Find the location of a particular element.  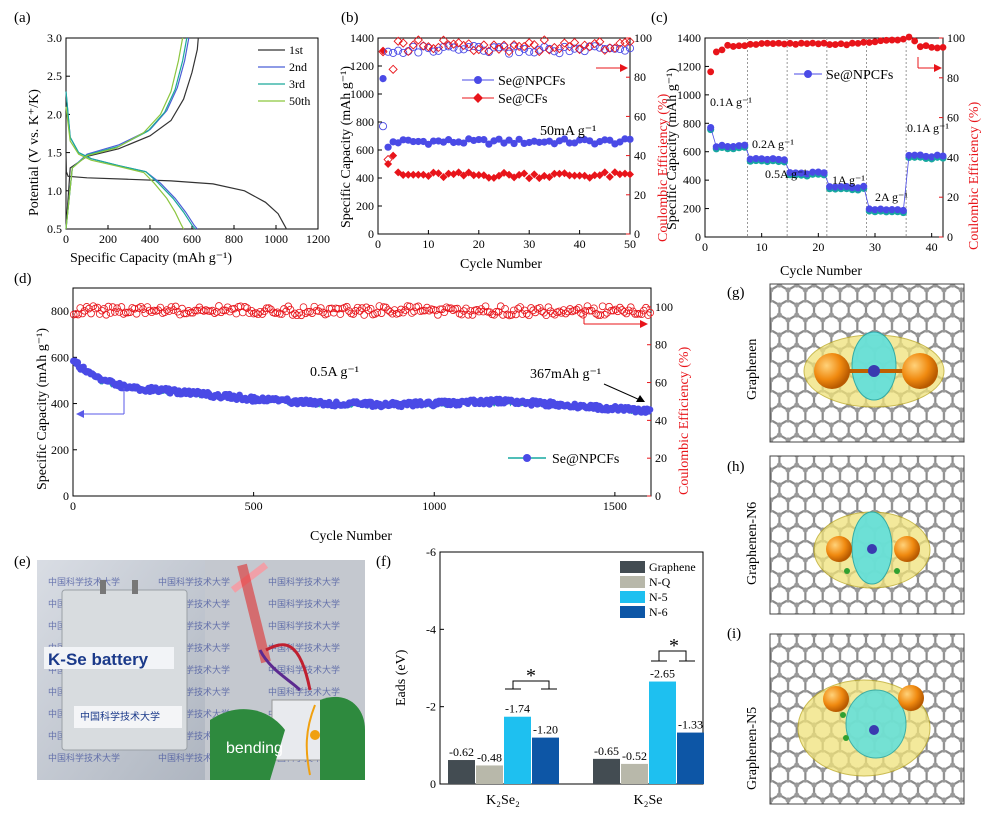

panel-c-legend-label: Se@NPCFs is located at coordinates (859, 75).